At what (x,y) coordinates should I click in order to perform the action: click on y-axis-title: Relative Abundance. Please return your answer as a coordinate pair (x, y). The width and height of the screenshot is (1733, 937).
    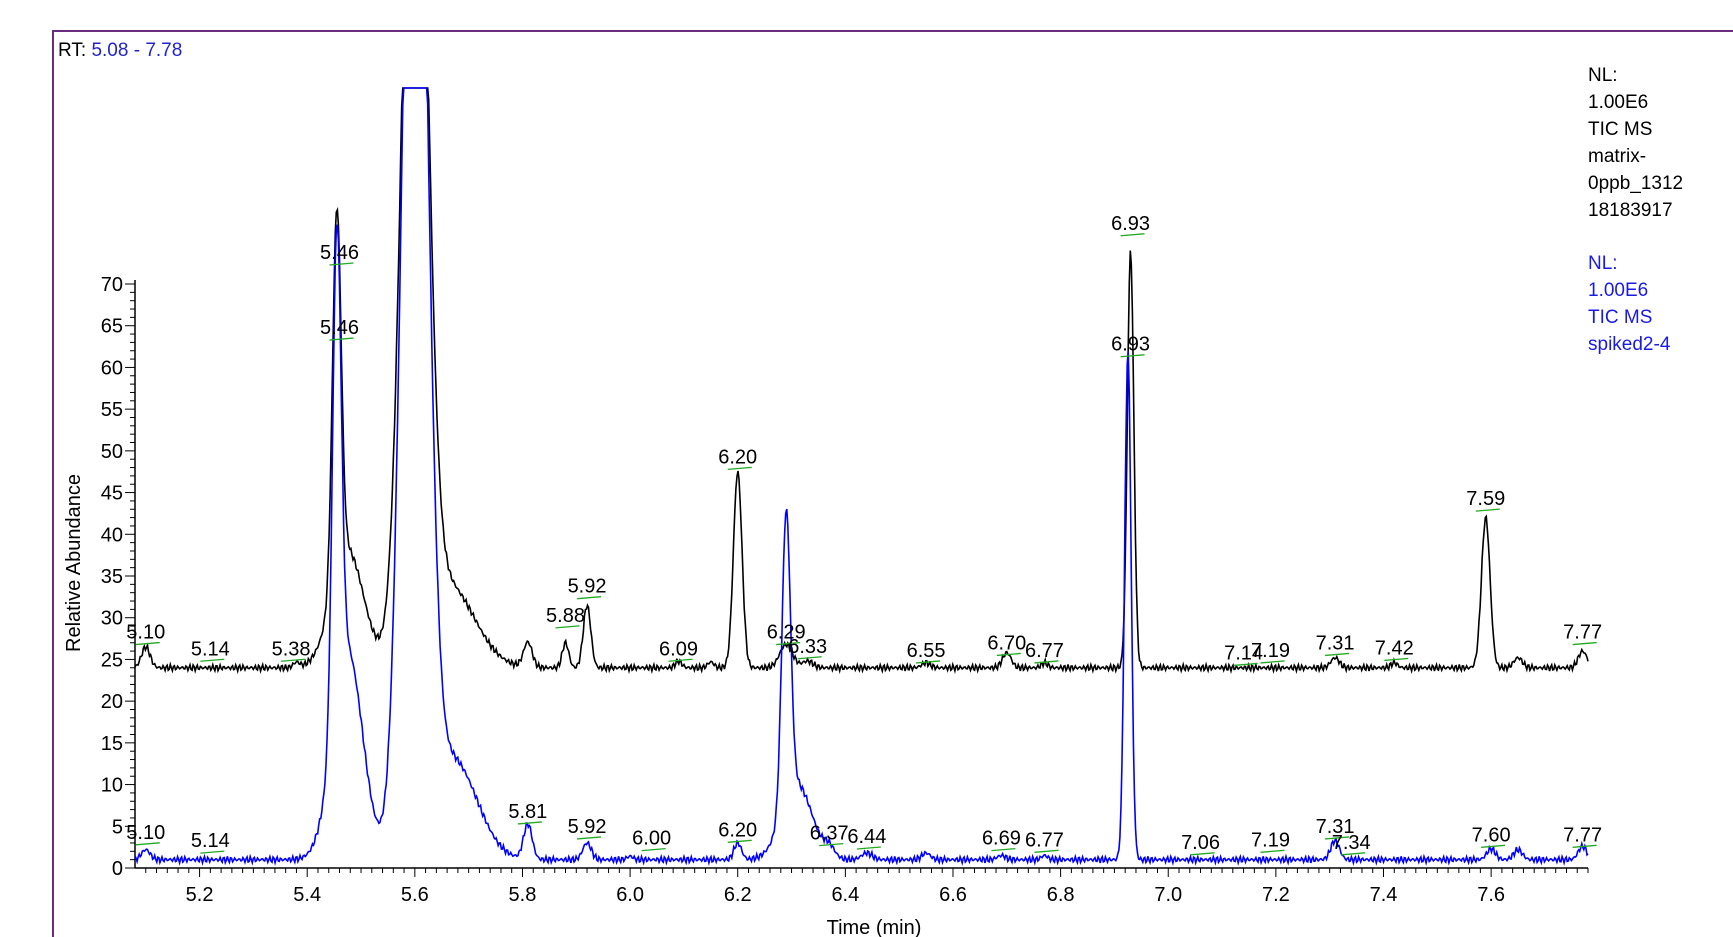
    Looking at the image, I should click on (74, 563).